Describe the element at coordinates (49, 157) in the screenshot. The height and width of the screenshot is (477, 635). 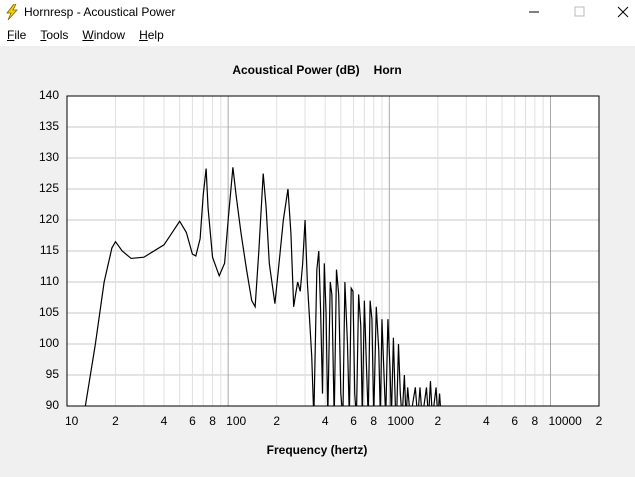
I see `y-tick-label: 130` at that location.